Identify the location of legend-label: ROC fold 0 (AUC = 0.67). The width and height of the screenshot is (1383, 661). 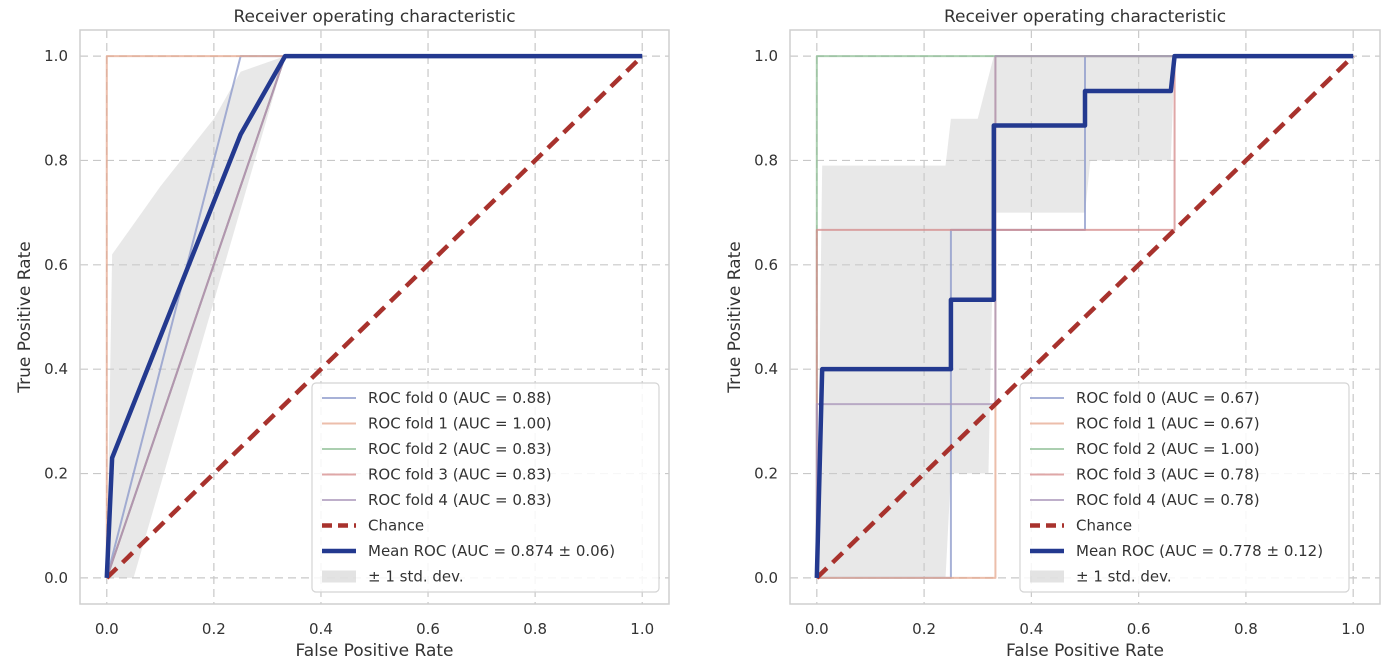
(1168, 398).